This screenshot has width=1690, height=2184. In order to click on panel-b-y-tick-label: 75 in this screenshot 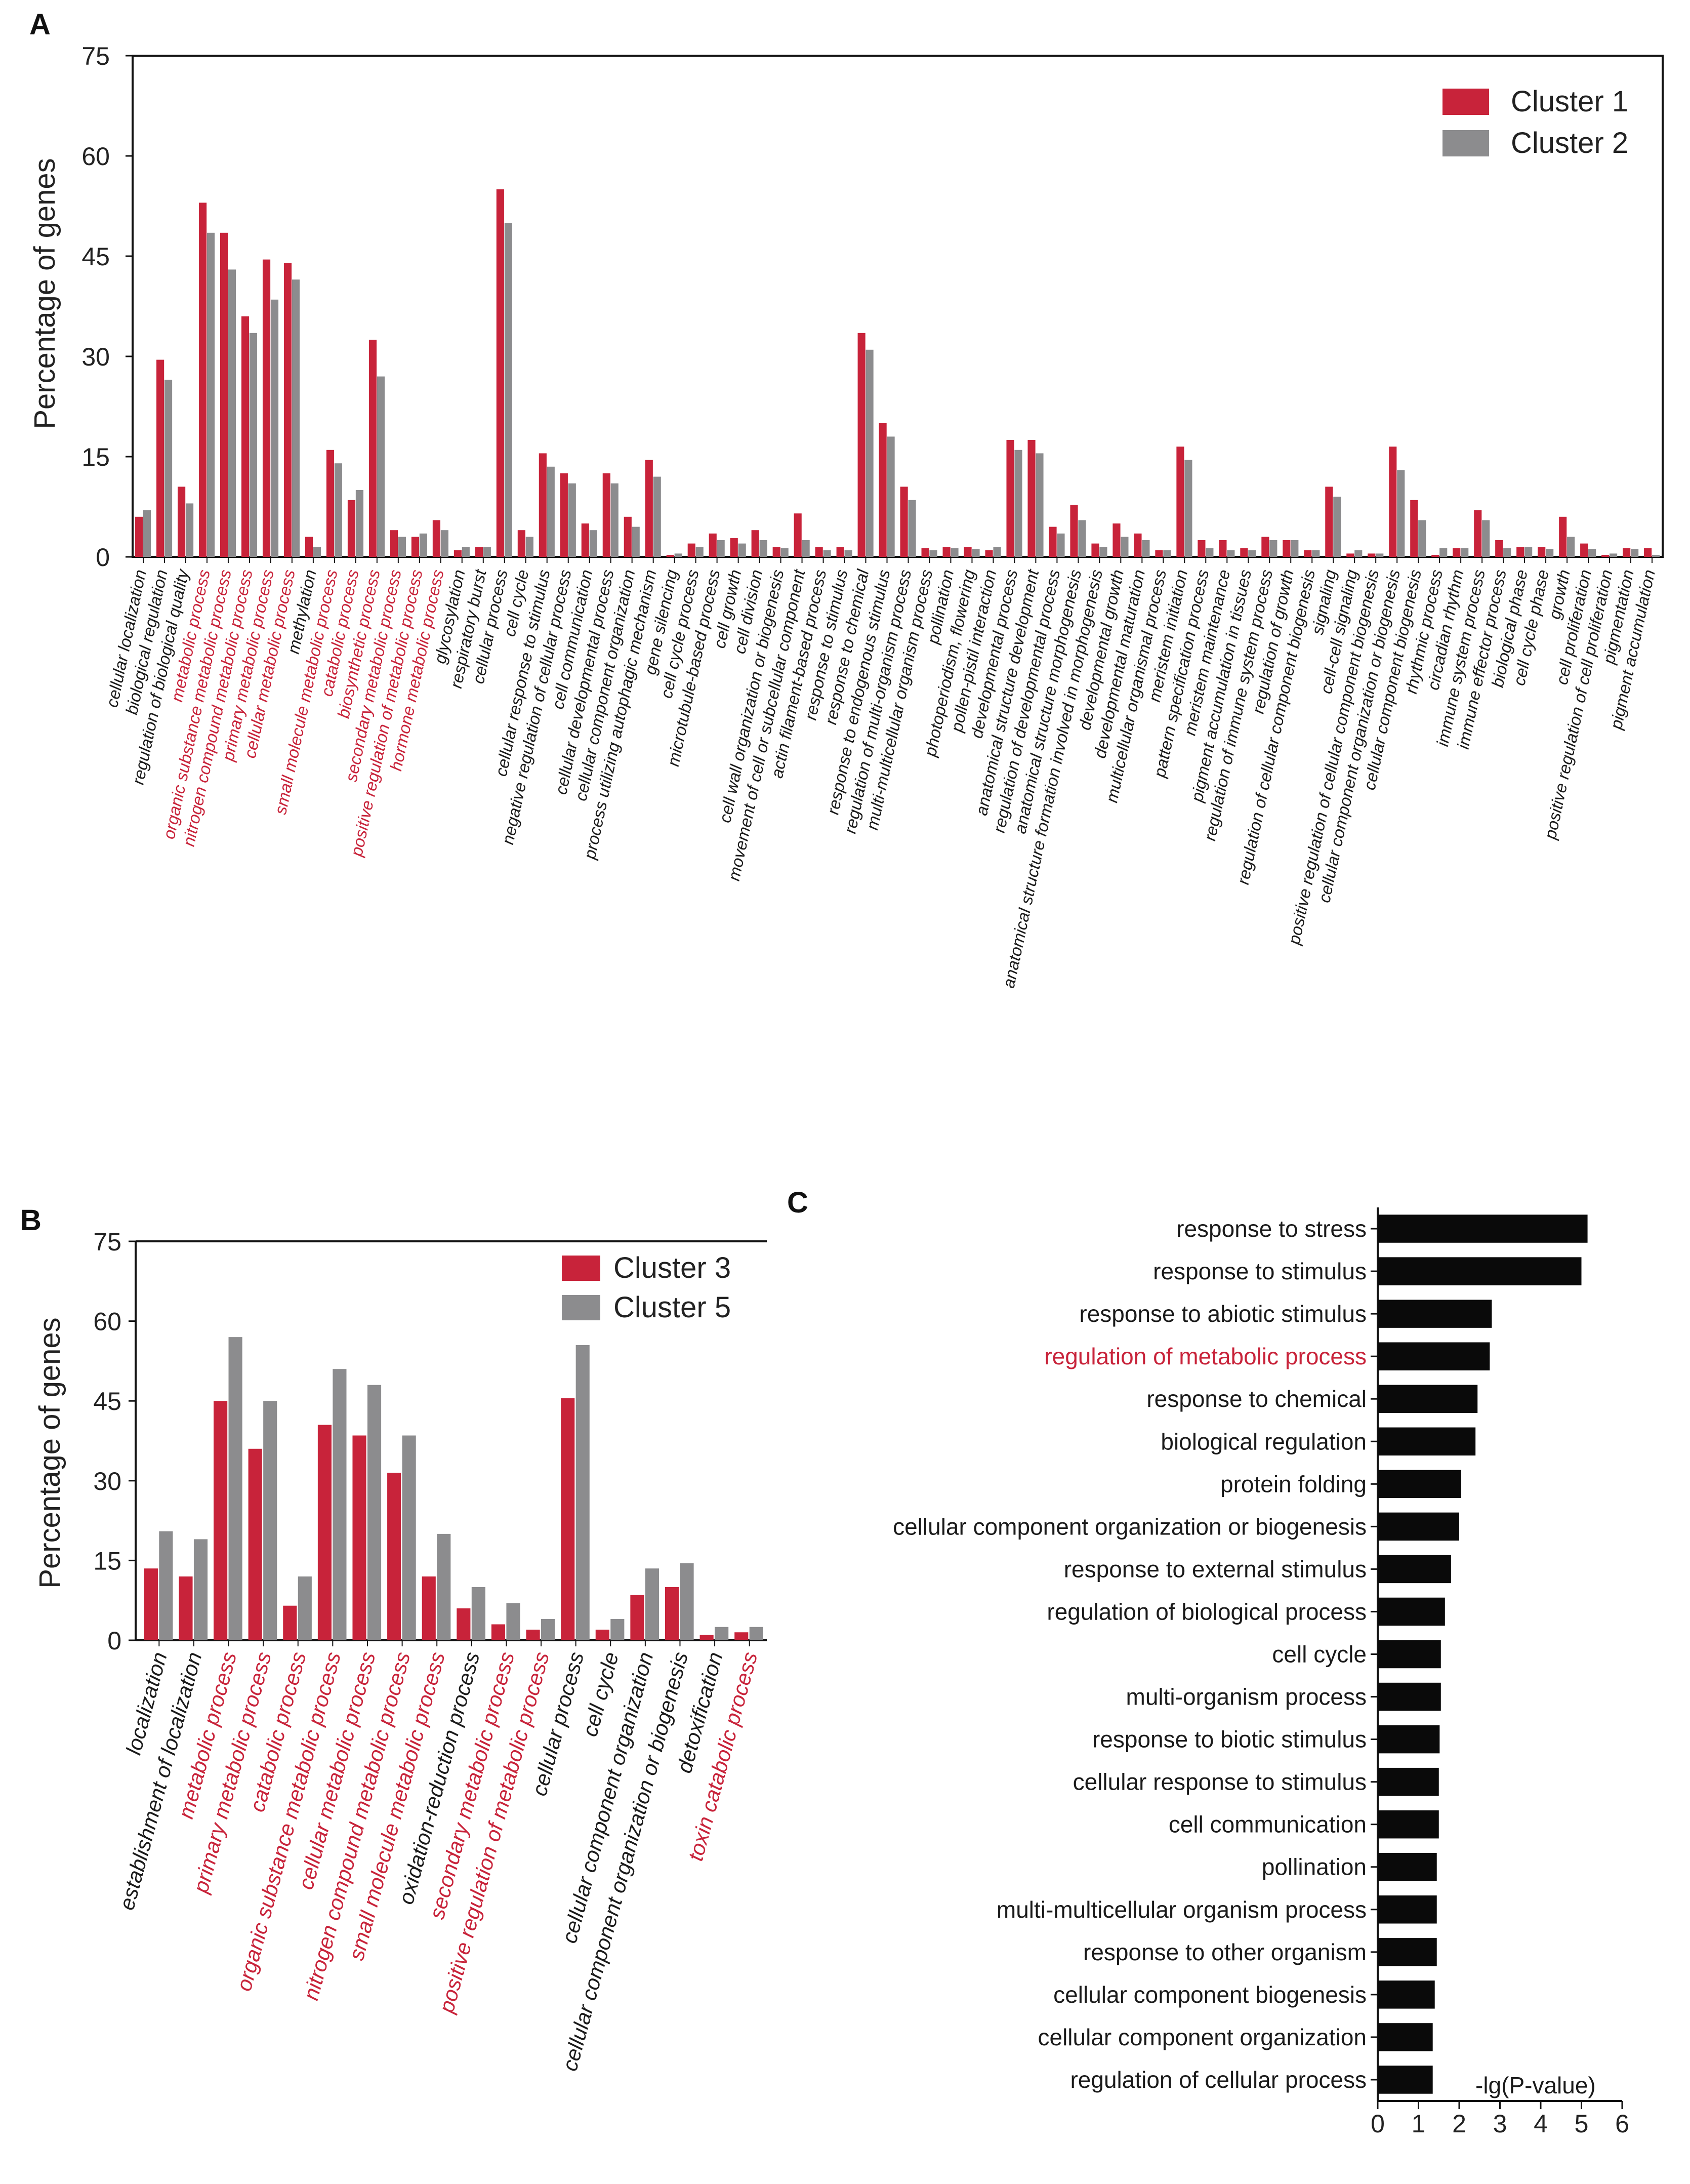, I will do `click(107, 1242)`.